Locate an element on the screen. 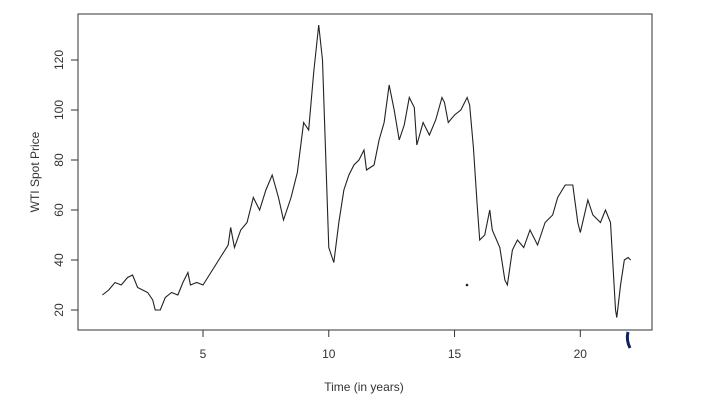  x-tick-label: 10 is located at coordinates (329, 354).